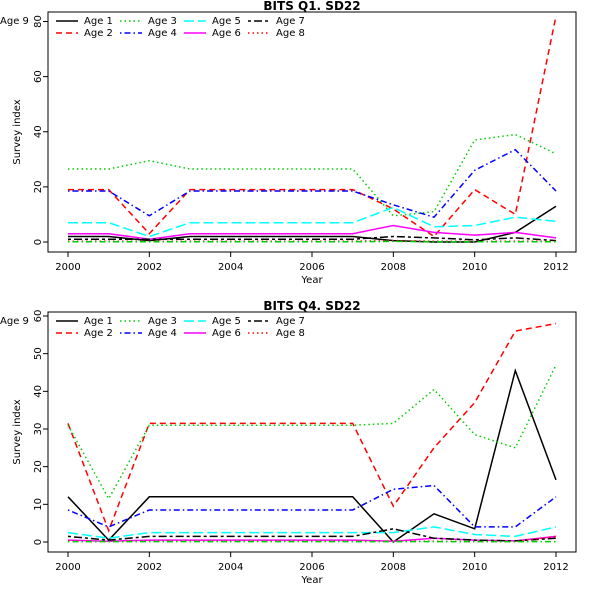 Image resolution: width=600 pixels, height=600 pixels. I want to click on y-tick-label: 30, so click(38, 429).